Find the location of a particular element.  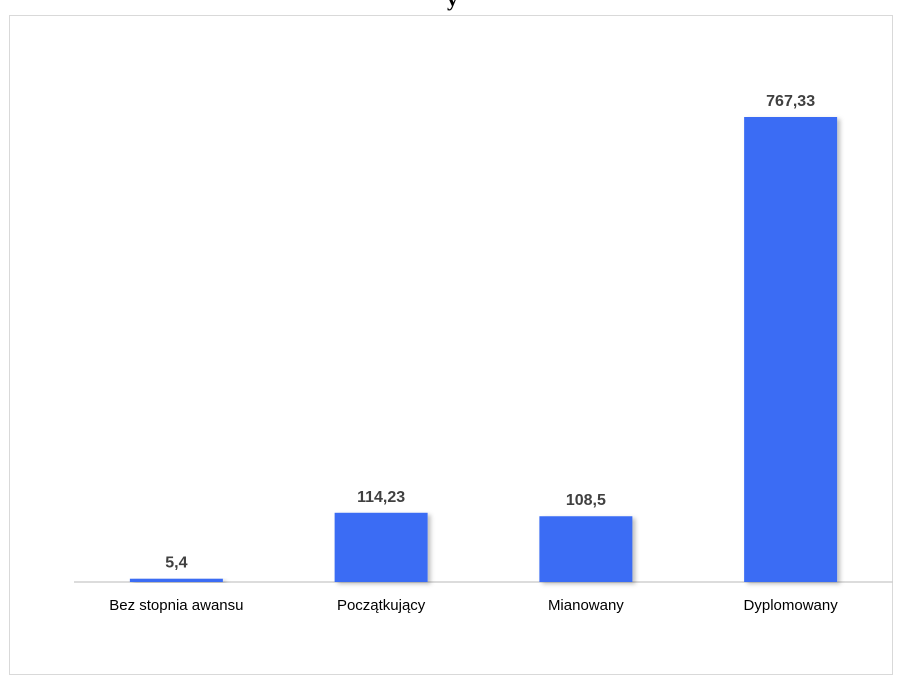

x-tick-label: Początkujący is located at coordinates (381, 605).